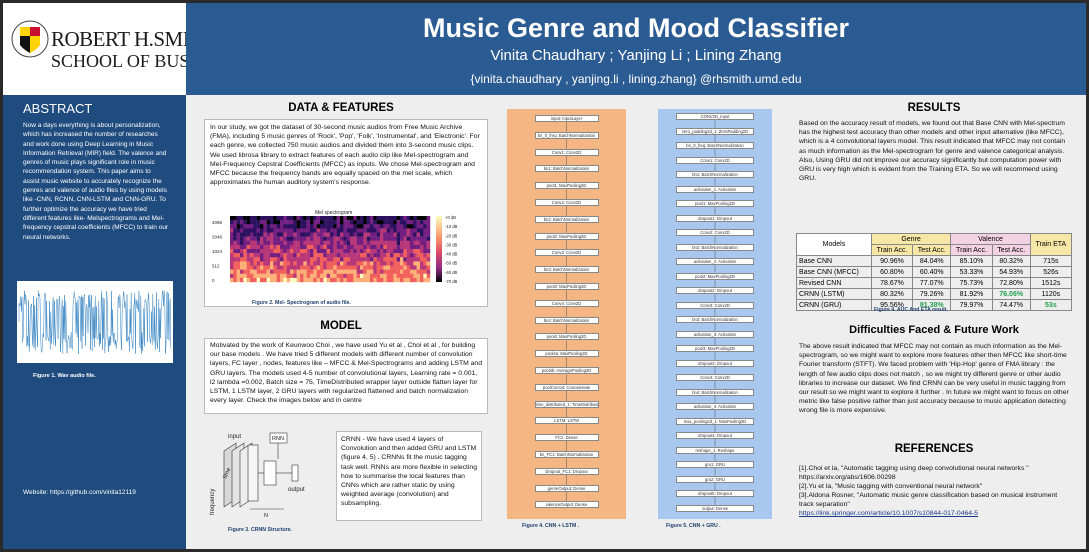 The height and width of the screenshot is (552, 1089). I want to click on figure4-caption: Figure 4. CNN + LSTM ., so click(551, 526).